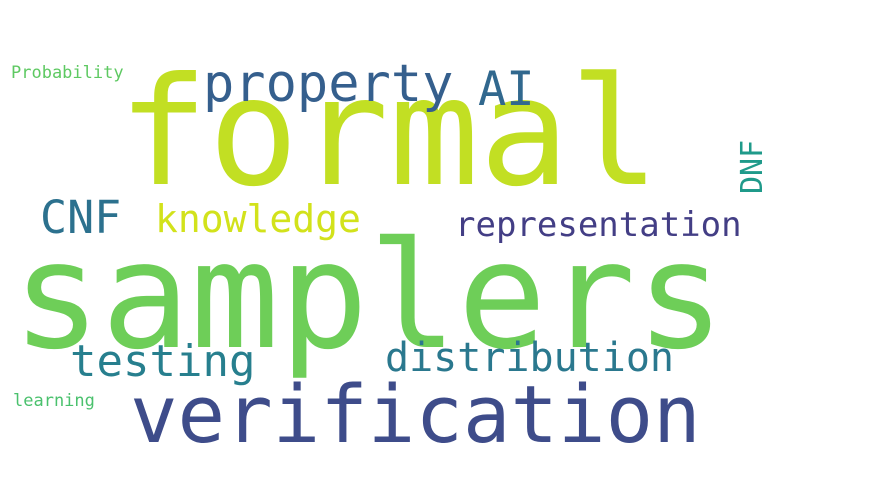  What do you see at coordinates (752, 166) in the screenshot?
I see `word-dnf: DNF` at bounding box center [752, 166].